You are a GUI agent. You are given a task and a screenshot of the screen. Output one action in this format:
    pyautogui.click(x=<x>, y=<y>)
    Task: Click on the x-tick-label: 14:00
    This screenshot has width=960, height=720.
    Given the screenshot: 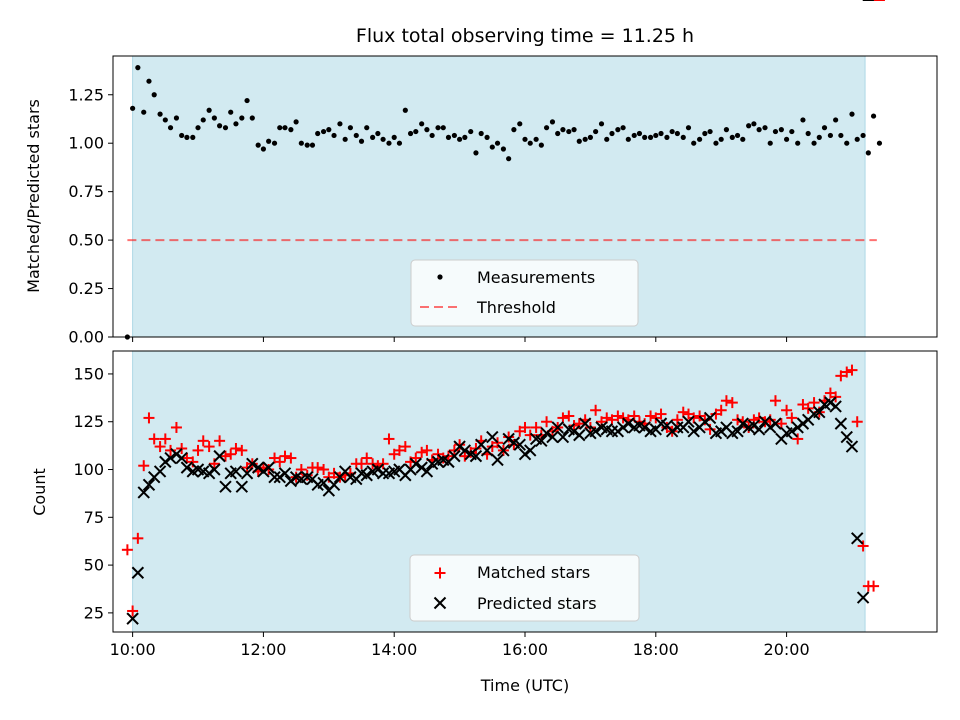 What is the action you would take?
    pyautogui.click(x=394, y=649)
    